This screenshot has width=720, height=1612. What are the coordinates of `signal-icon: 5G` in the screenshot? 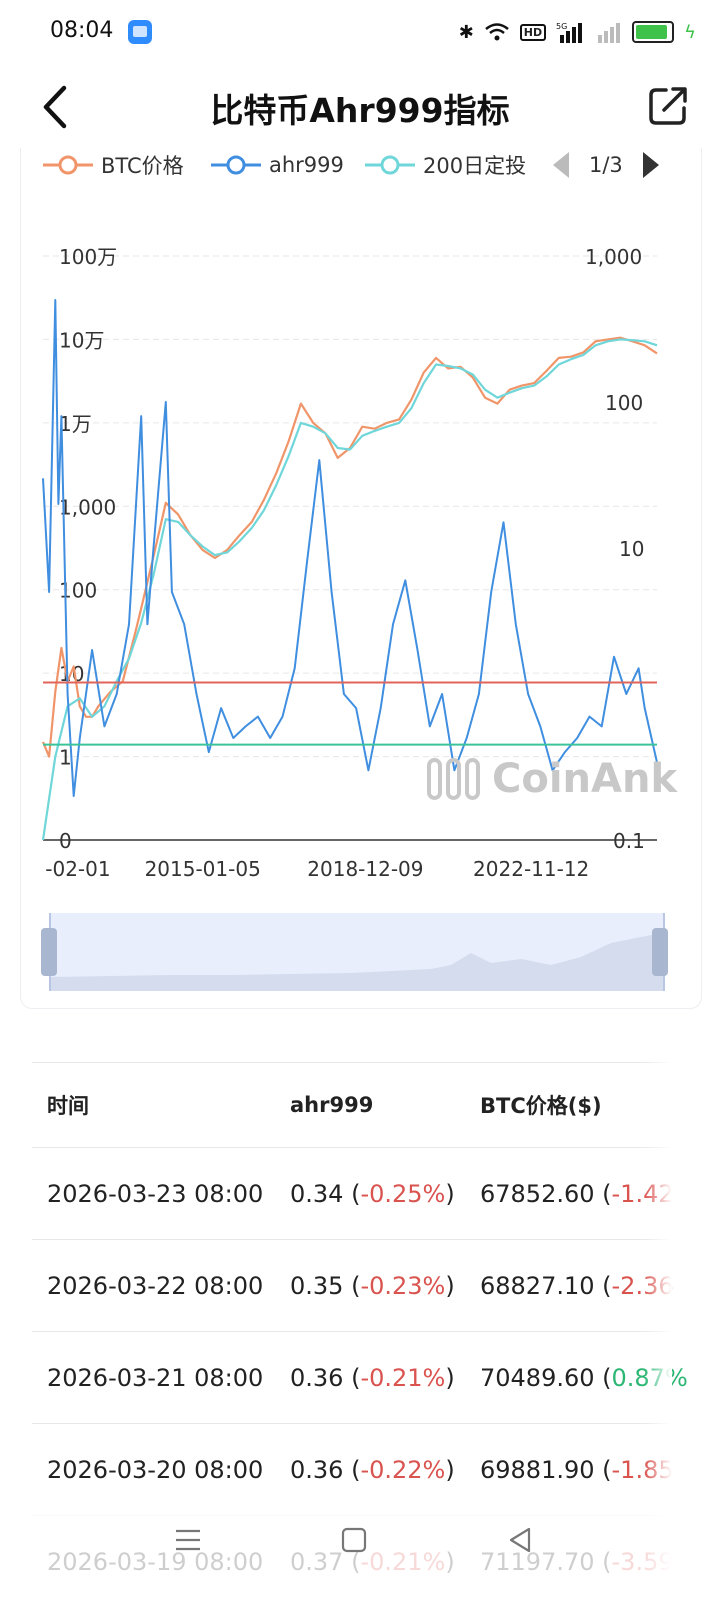 It's located at (569, 32).